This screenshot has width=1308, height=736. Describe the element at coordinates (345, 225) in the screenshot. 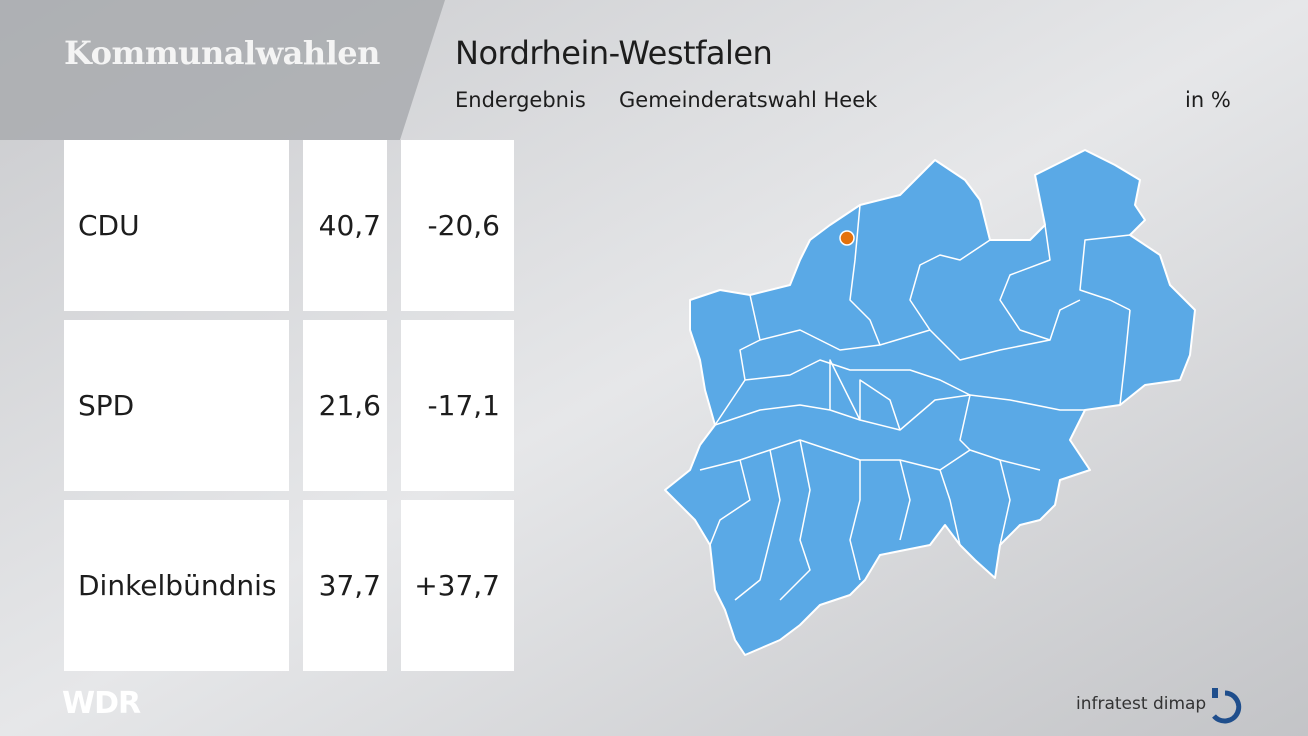

I see `cell-share: 40,7` at that location.